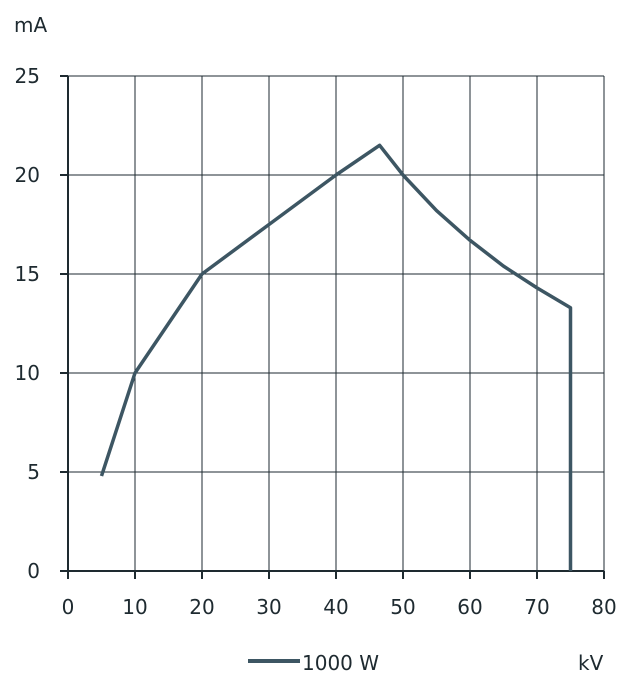 The width and height of the screenshot is (632, 674). I want to click on y-tick-labels: 0 5 10 15 20 25, so click(27, 323).